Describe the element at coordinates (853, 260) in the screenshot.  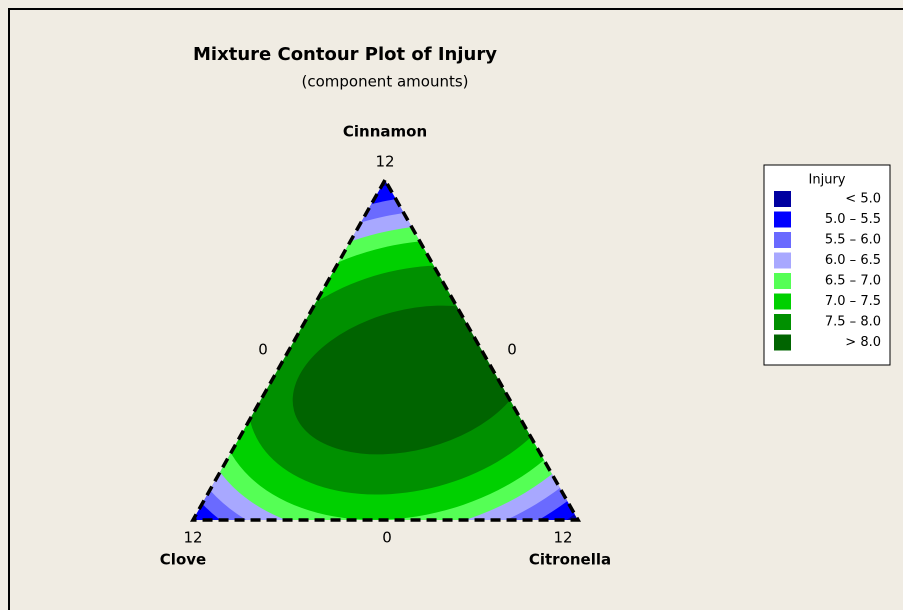
I see `legend-label: 6.0 – 6.5` at that location.